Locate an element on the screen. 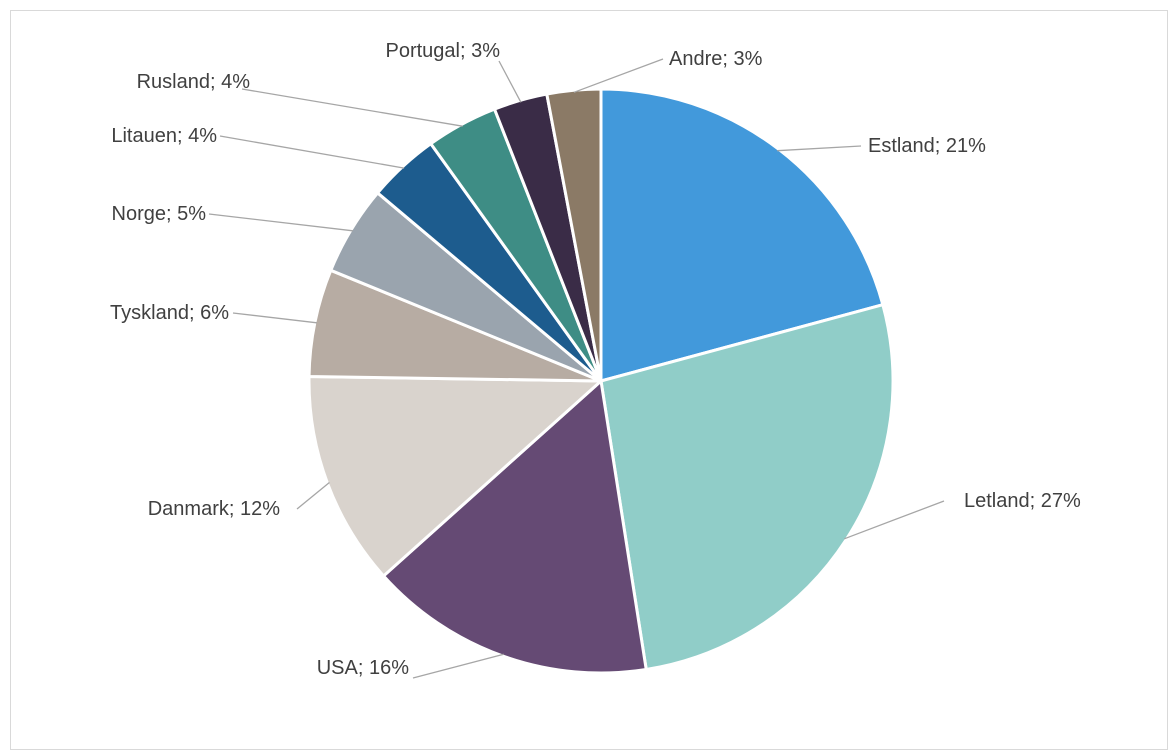  slice-label-tyskland: Tyskland; 6% is located at coordinates (169, 313).